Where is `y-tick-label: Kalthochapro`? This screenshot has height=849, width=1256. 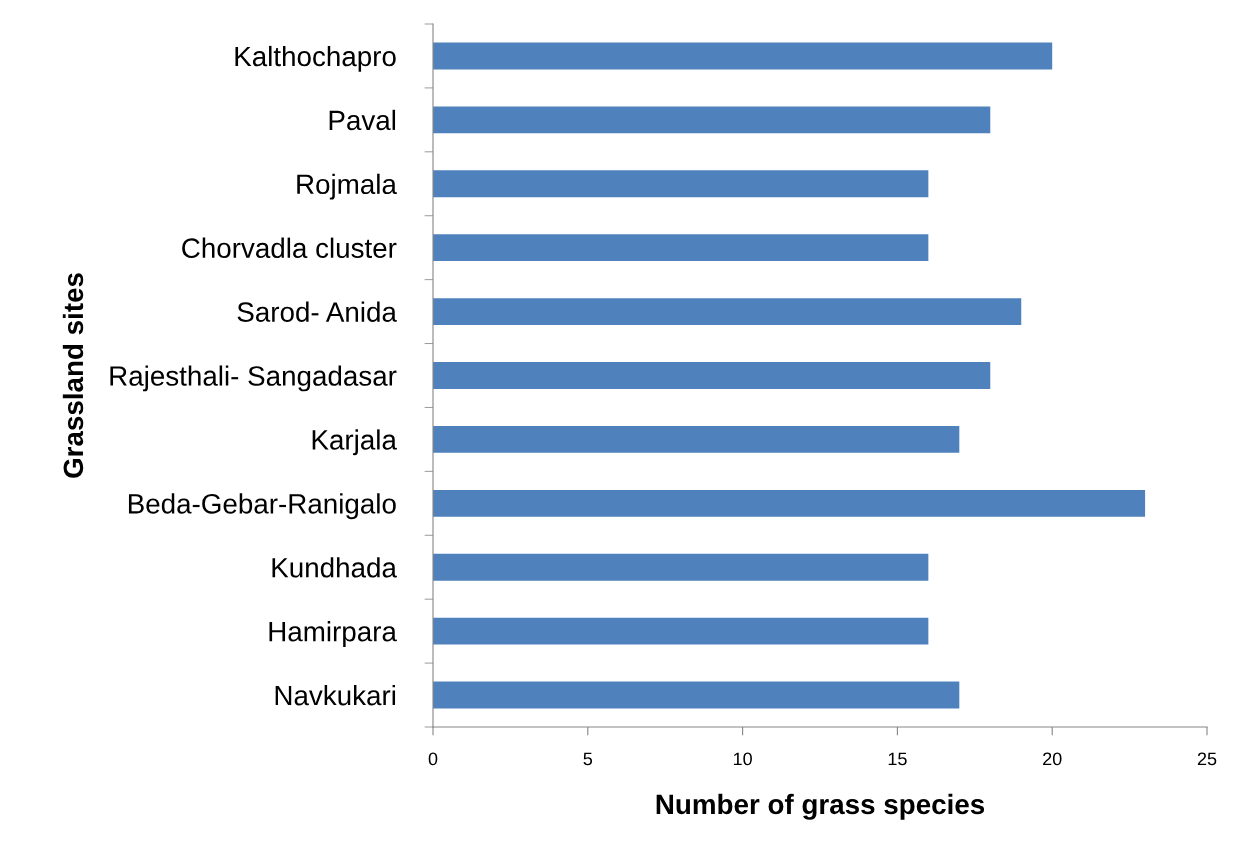 y-tick-label: Kalthochapro is located at coordinates (315, 58).